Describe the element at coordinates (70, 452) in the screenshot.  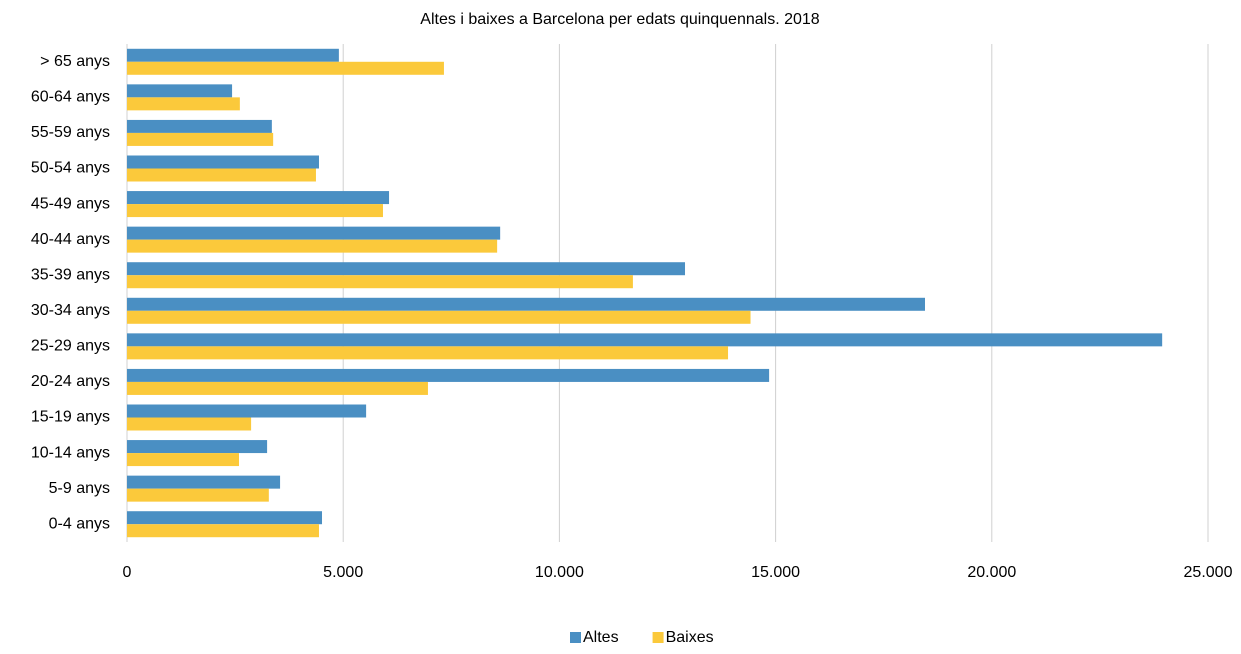
I see `y-tick-label: 10-14 anys` at that location.